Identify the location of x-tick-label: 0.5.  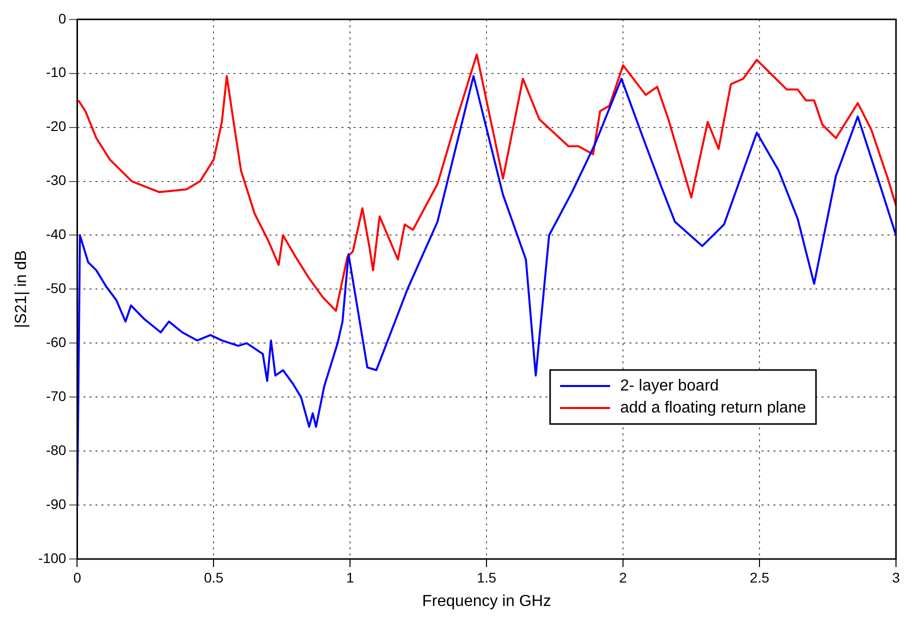
(214, 577).